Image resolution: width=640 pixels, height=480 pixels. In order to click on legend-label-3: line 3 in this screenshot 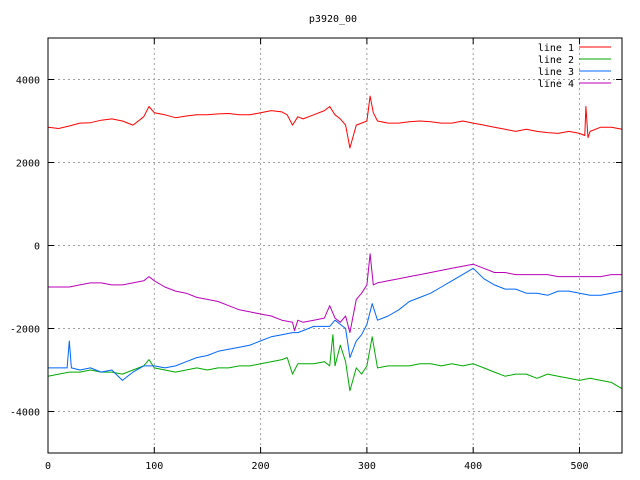, I will do `click(556, 72)`.